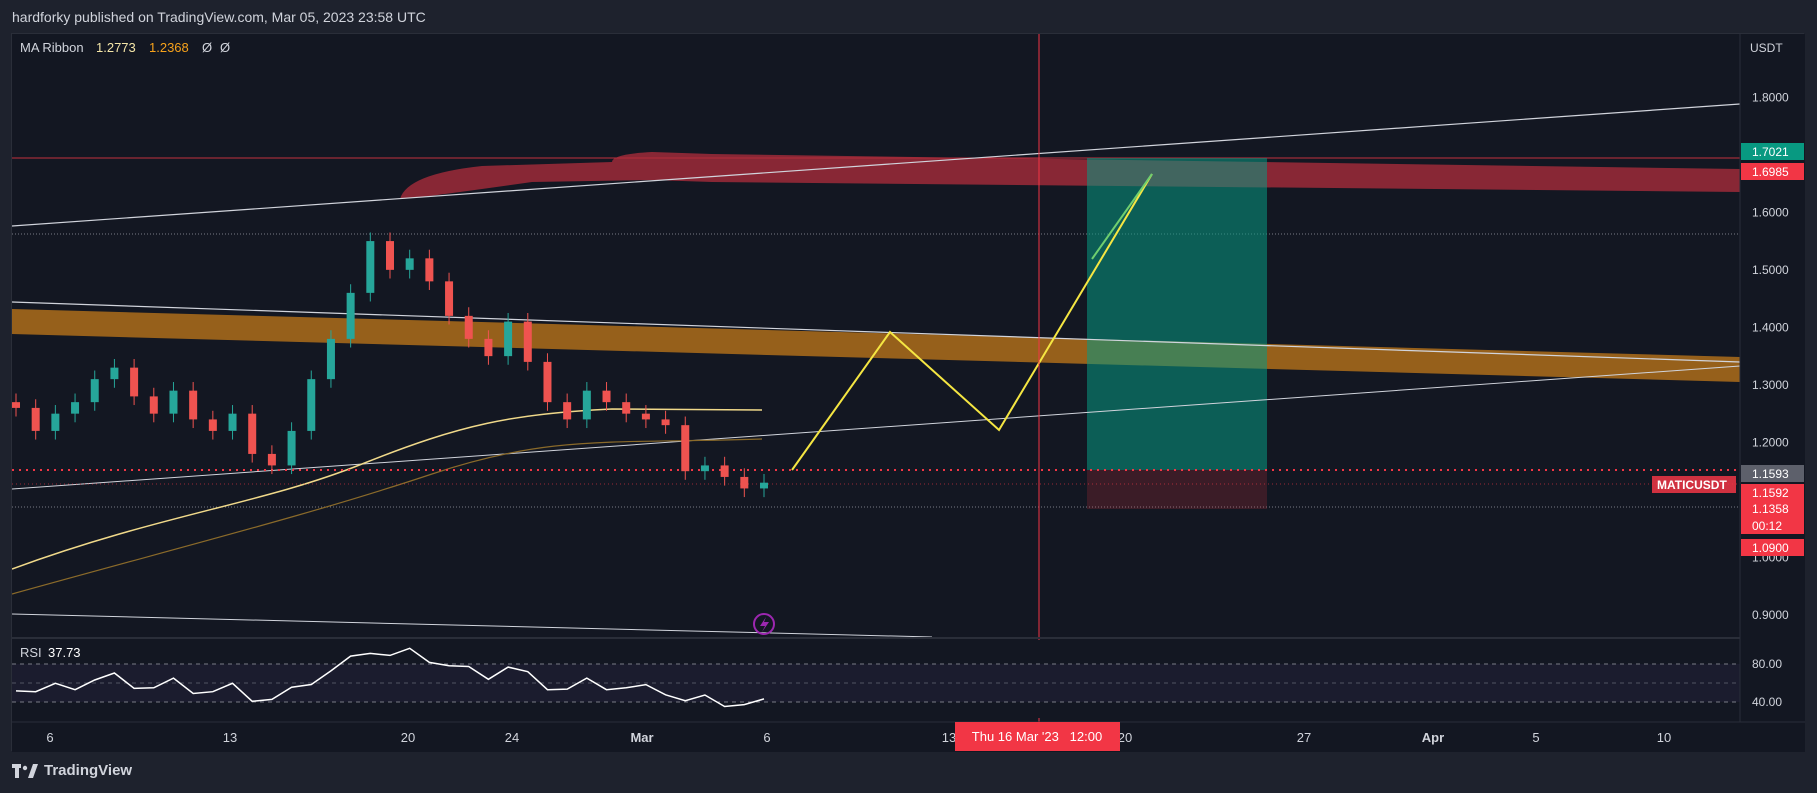 This screenshot has width=1817, height=793. What do you see at coordinates (31, 652) in the screenshot?
I see `rsi-label: RSI` at bounding box center [31, 652].